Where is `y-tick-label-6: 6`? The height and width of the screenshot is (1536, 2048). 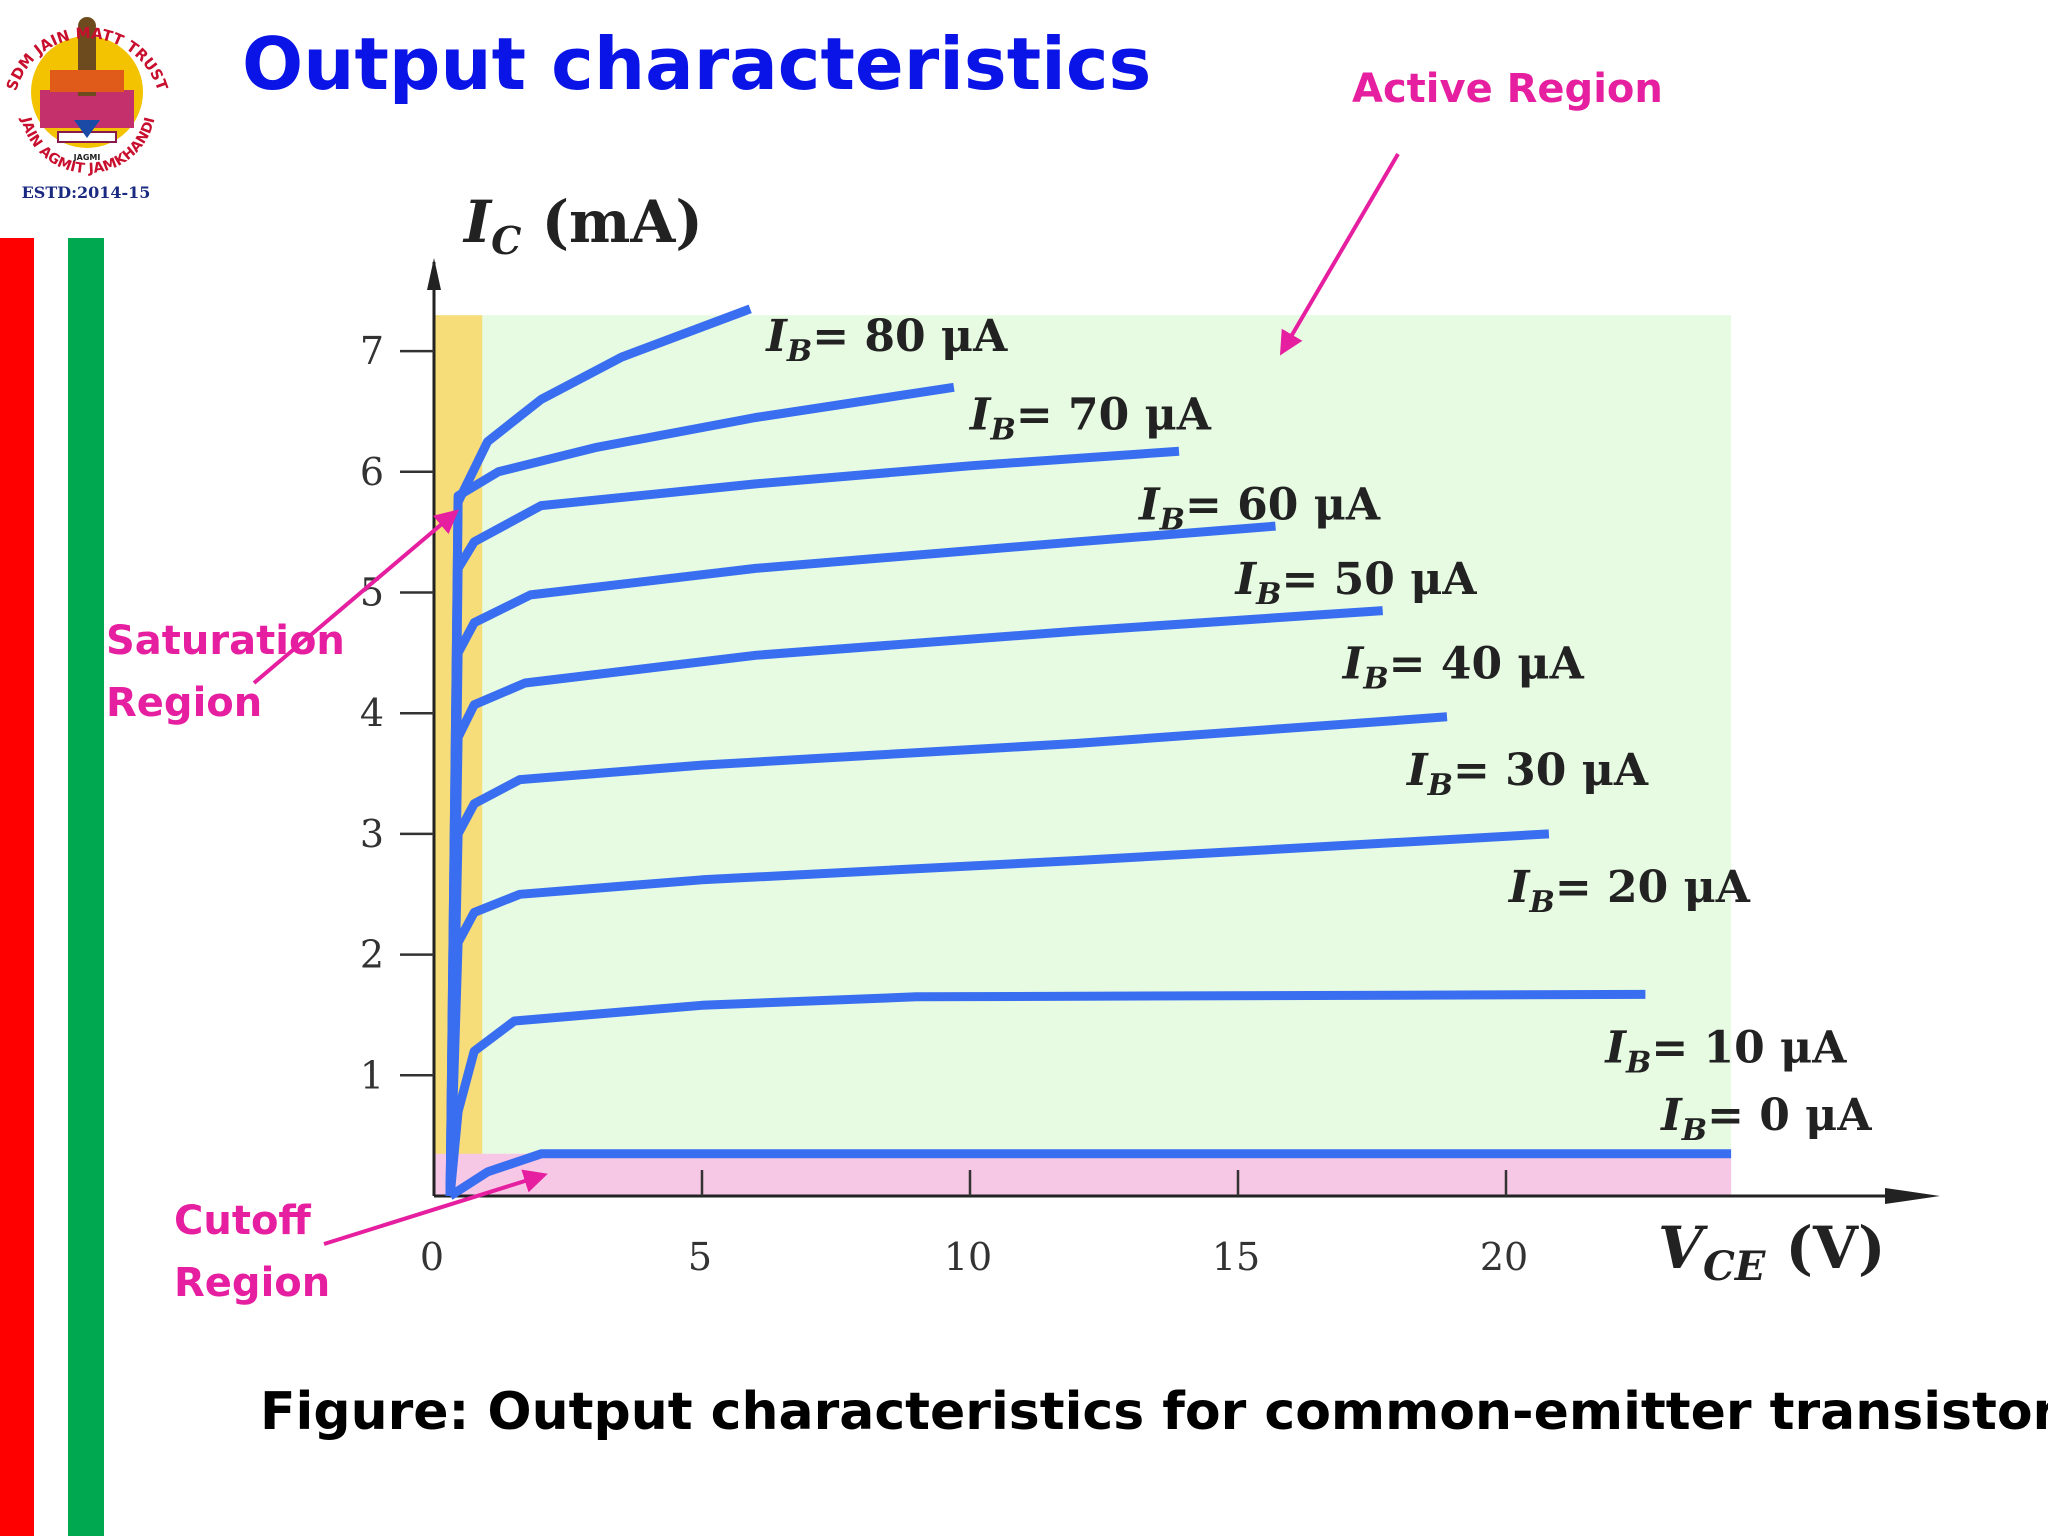 y-tick-label-6: 6 is located at coordinates (372, 472).